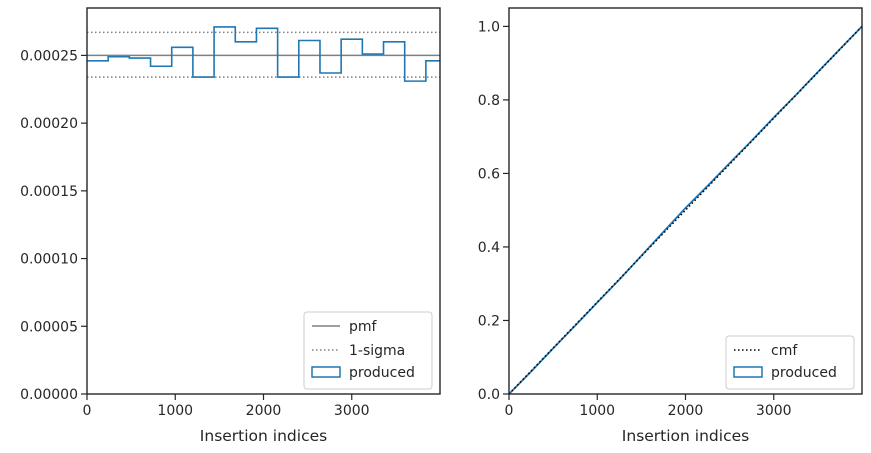 The image size is (871, 453). Describe the element at coordinates (49, 56) in the screenshot. I see `pmf-y-tick-label: 0.00025` at that location.